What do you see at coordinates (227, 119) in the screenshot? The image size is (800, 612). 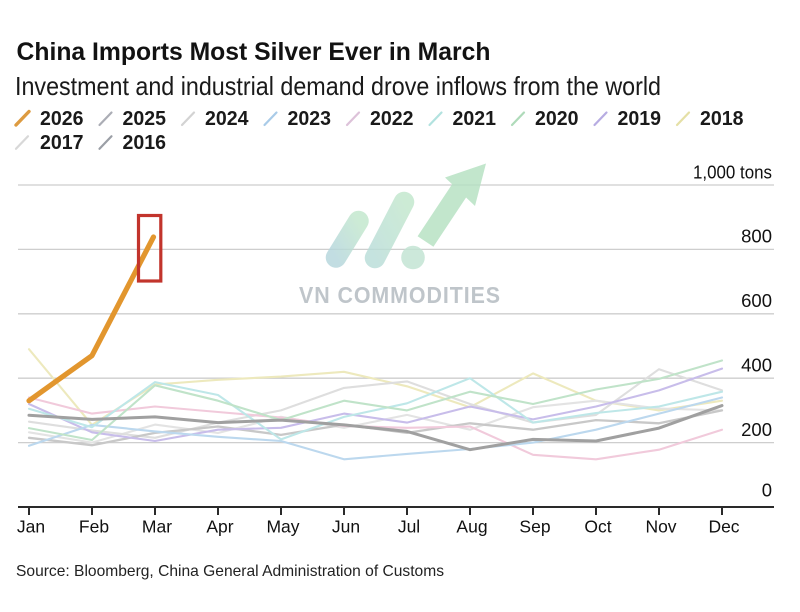 I see `svg-text: 2024` at bounding box center [227, 119].